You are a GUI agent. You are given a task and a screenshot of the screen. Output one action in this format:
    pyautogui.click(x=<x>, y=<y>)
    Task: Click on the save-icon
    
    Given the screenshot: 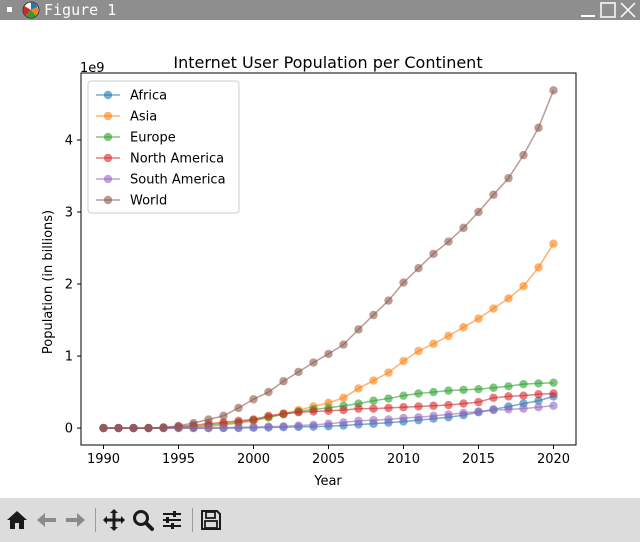 What is the action you would take?
    pyautogui.click(x=211, y=520)
    